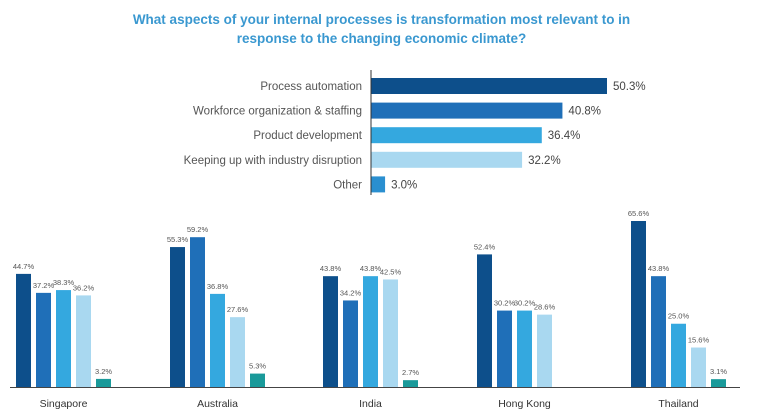 The image size is (763, 420). What do you see at coordinates (370, 404) in the screenshot?
I see `v-category-label: India` at bounding box center [370, 404].